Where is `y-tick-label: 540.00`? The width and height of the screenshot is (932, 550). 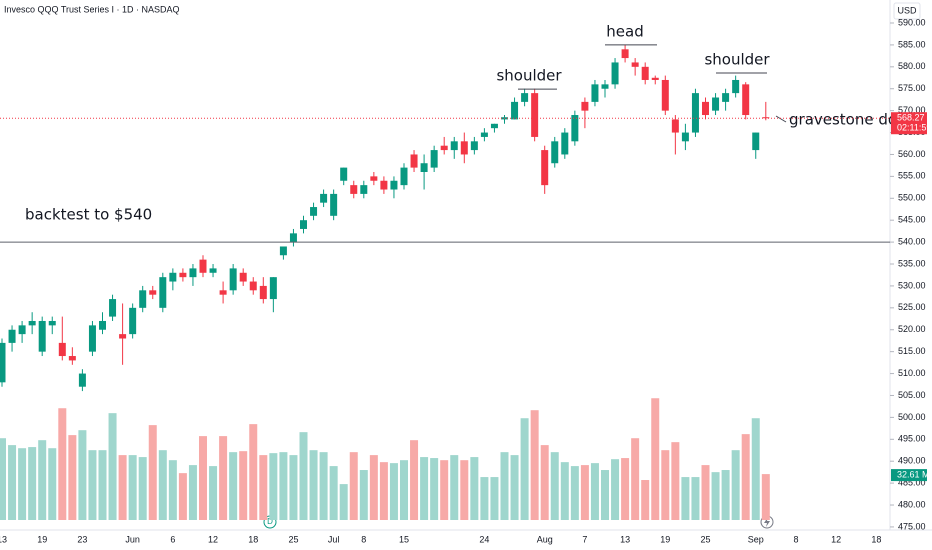
y-tick-label: 540.00 is located at coordinates (912, 241).